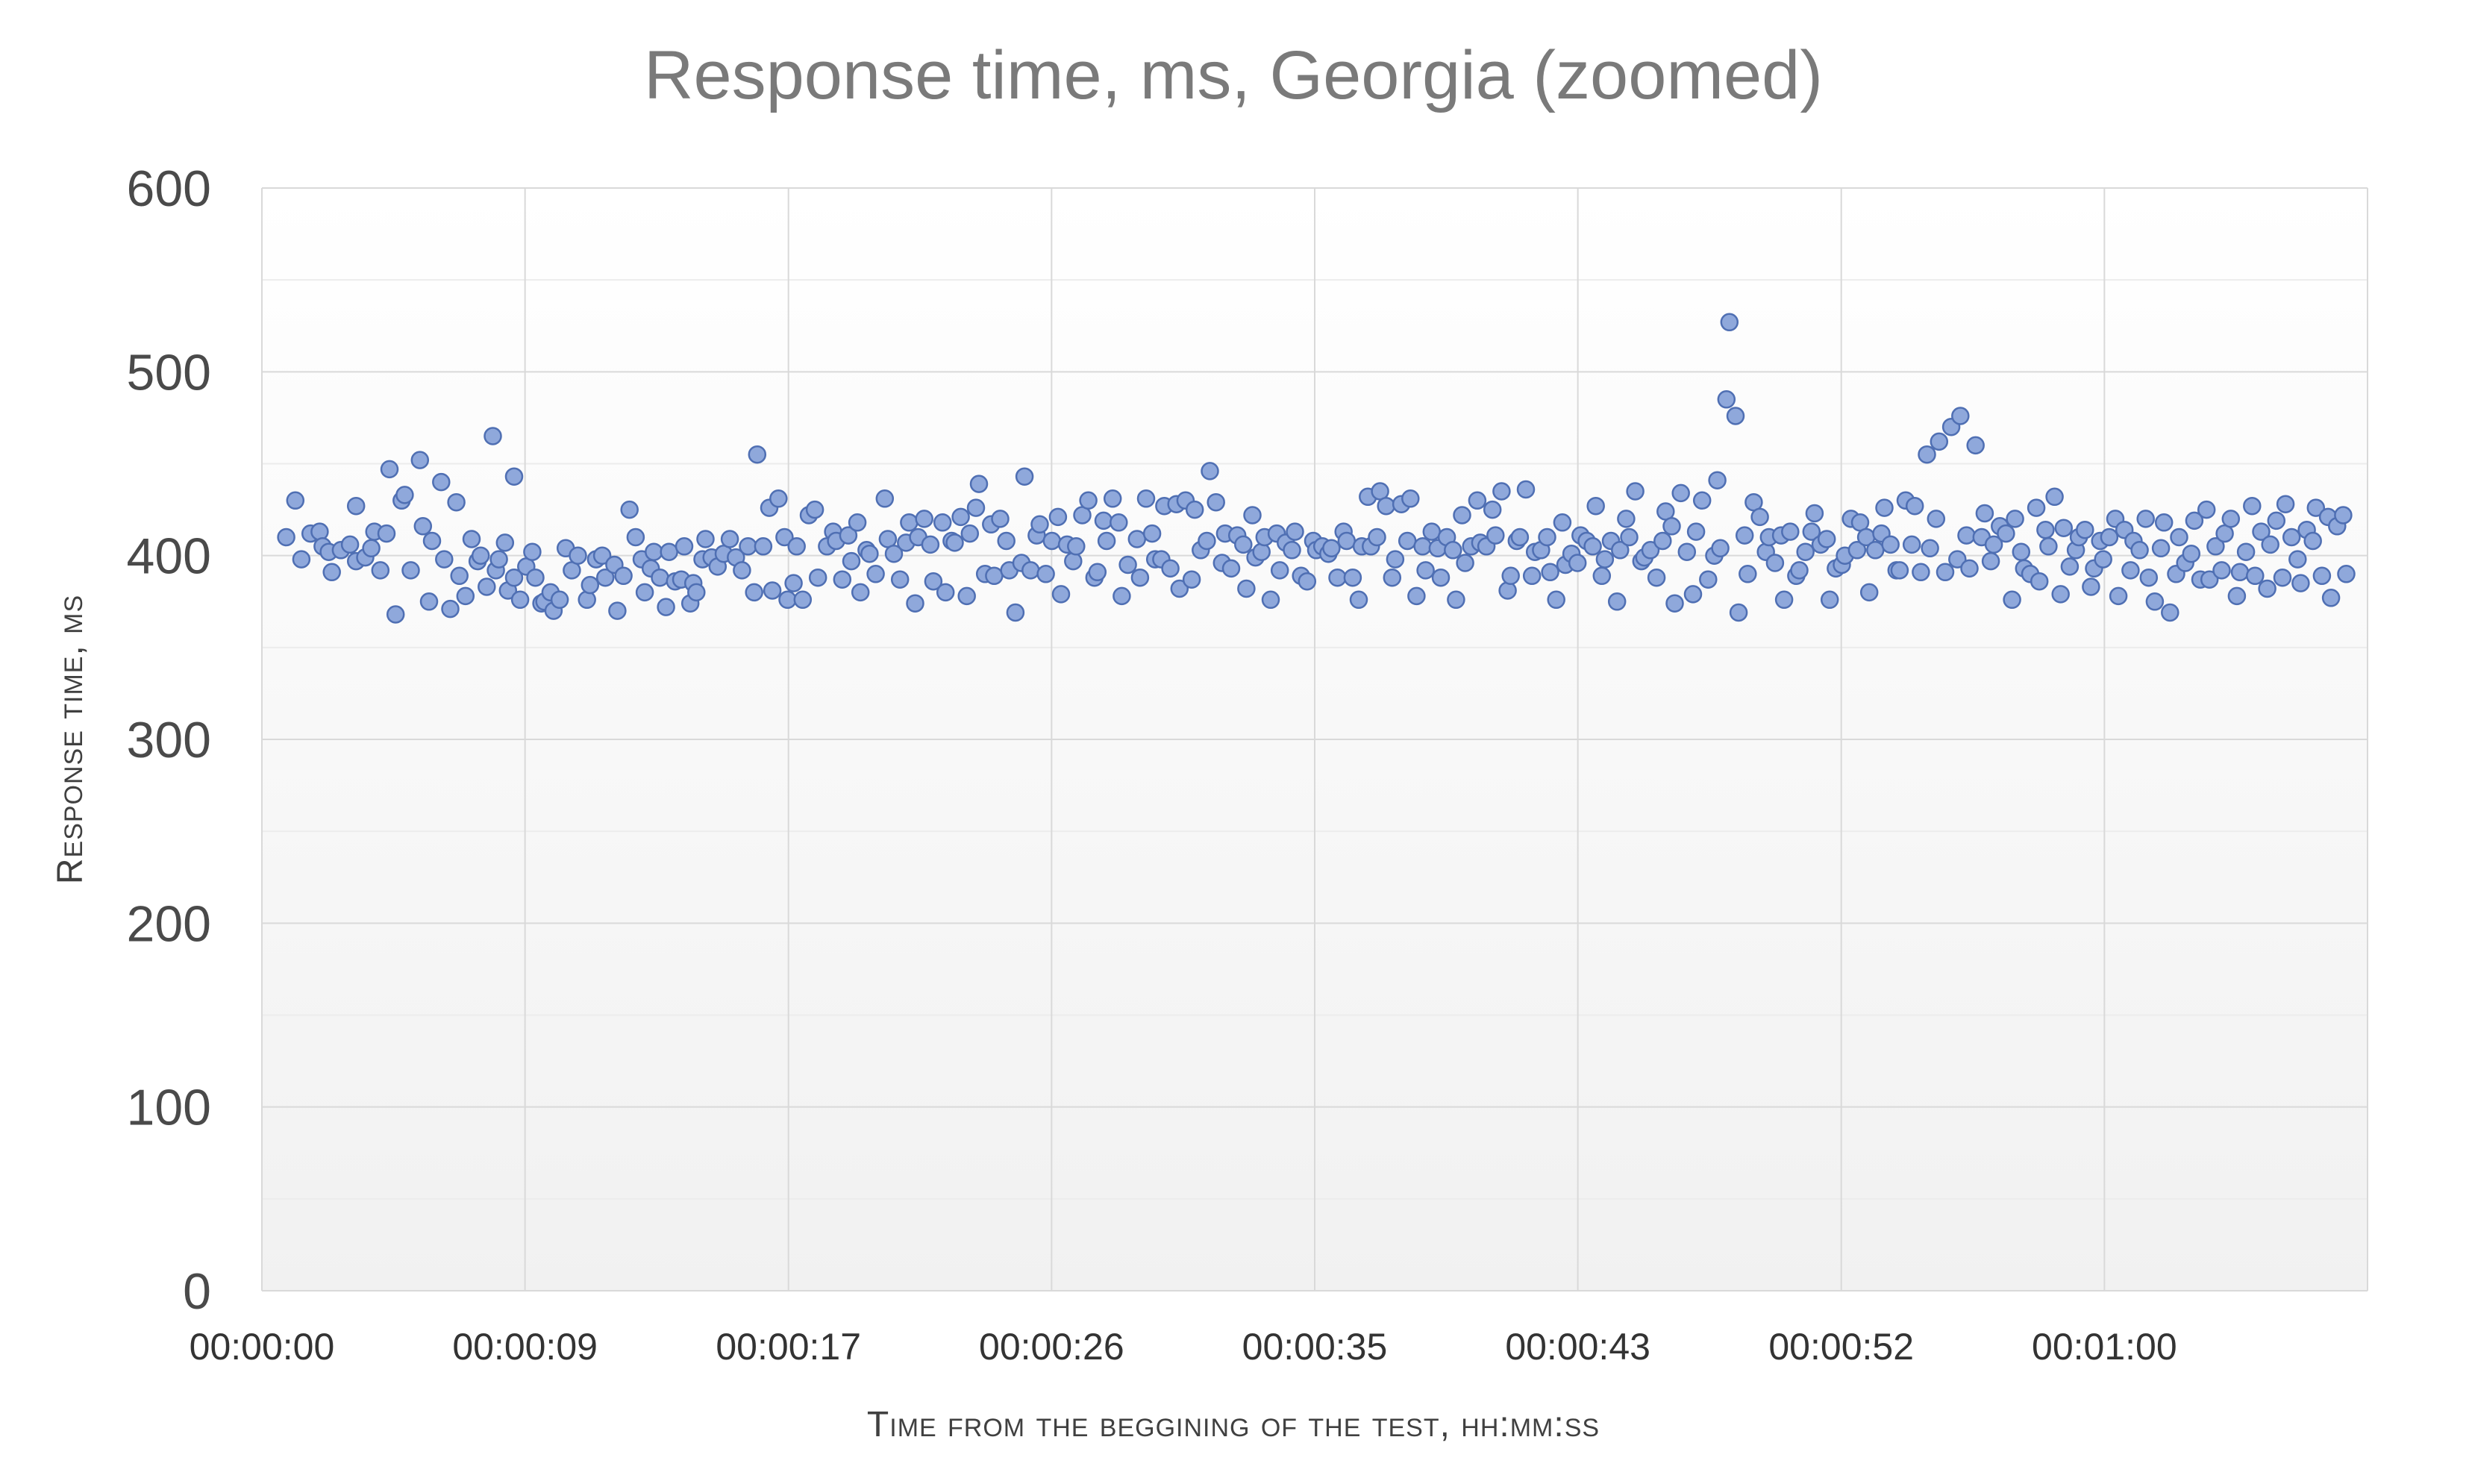  Describe the element at coordinates (1577, 1347) in the screenshot. I see `x-tick-label: 00:00:43` at that location.